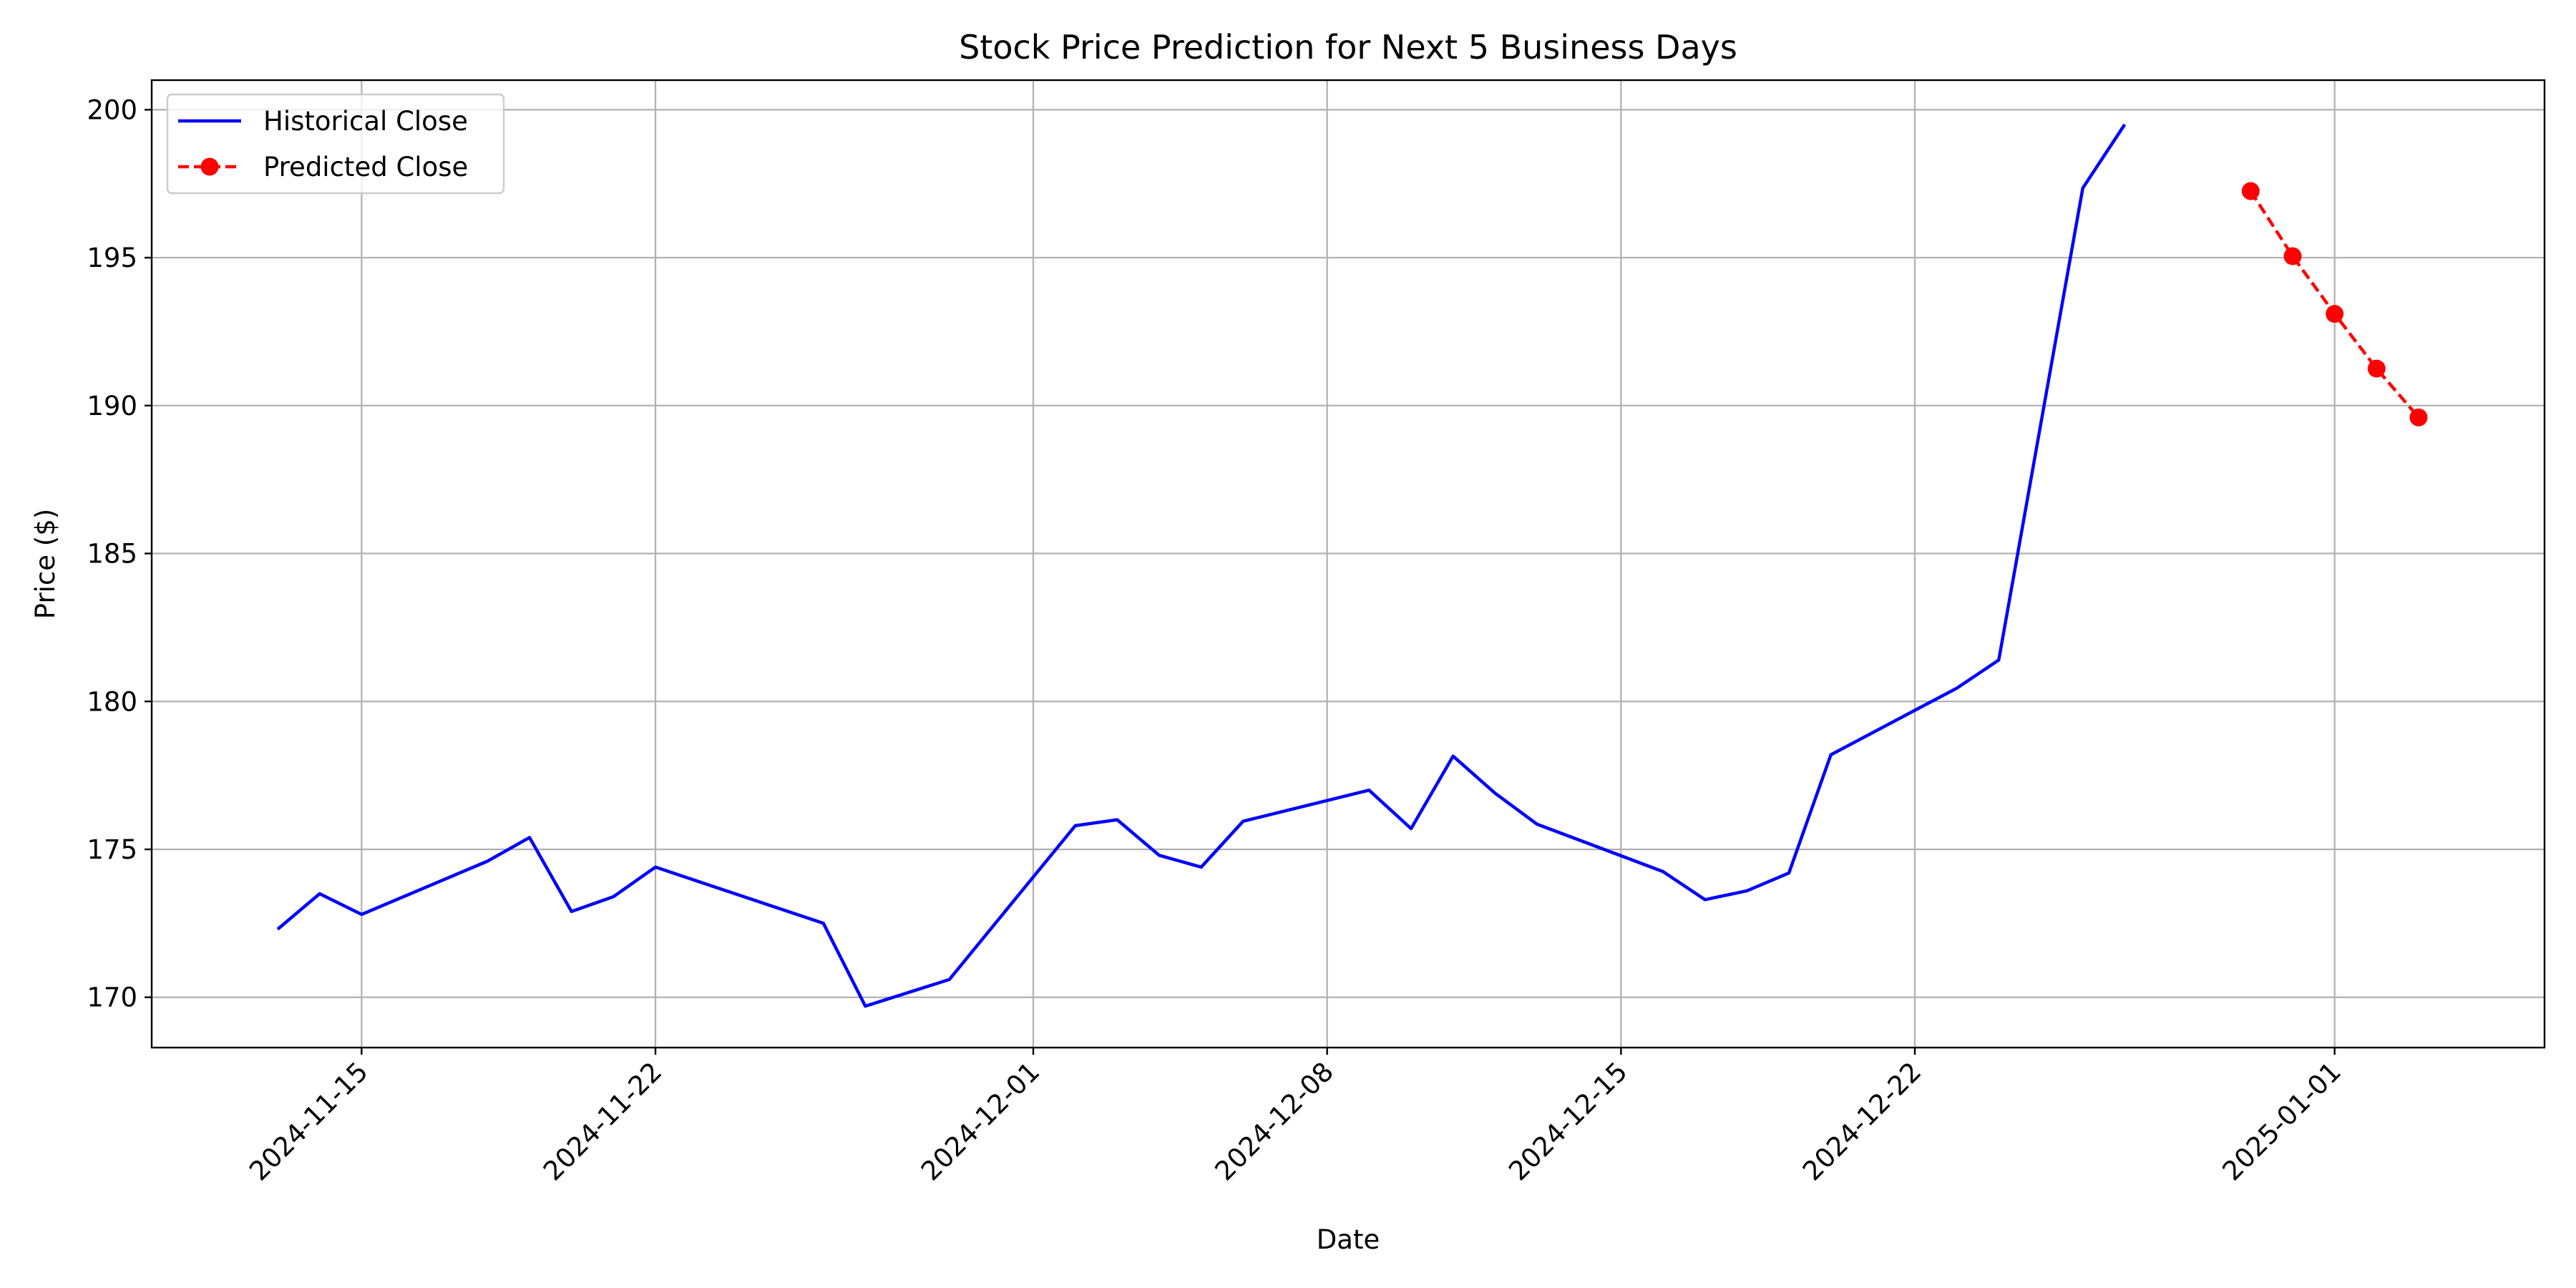  I want to click on legend: Historical Close Predicted Close, so click(335, 144).